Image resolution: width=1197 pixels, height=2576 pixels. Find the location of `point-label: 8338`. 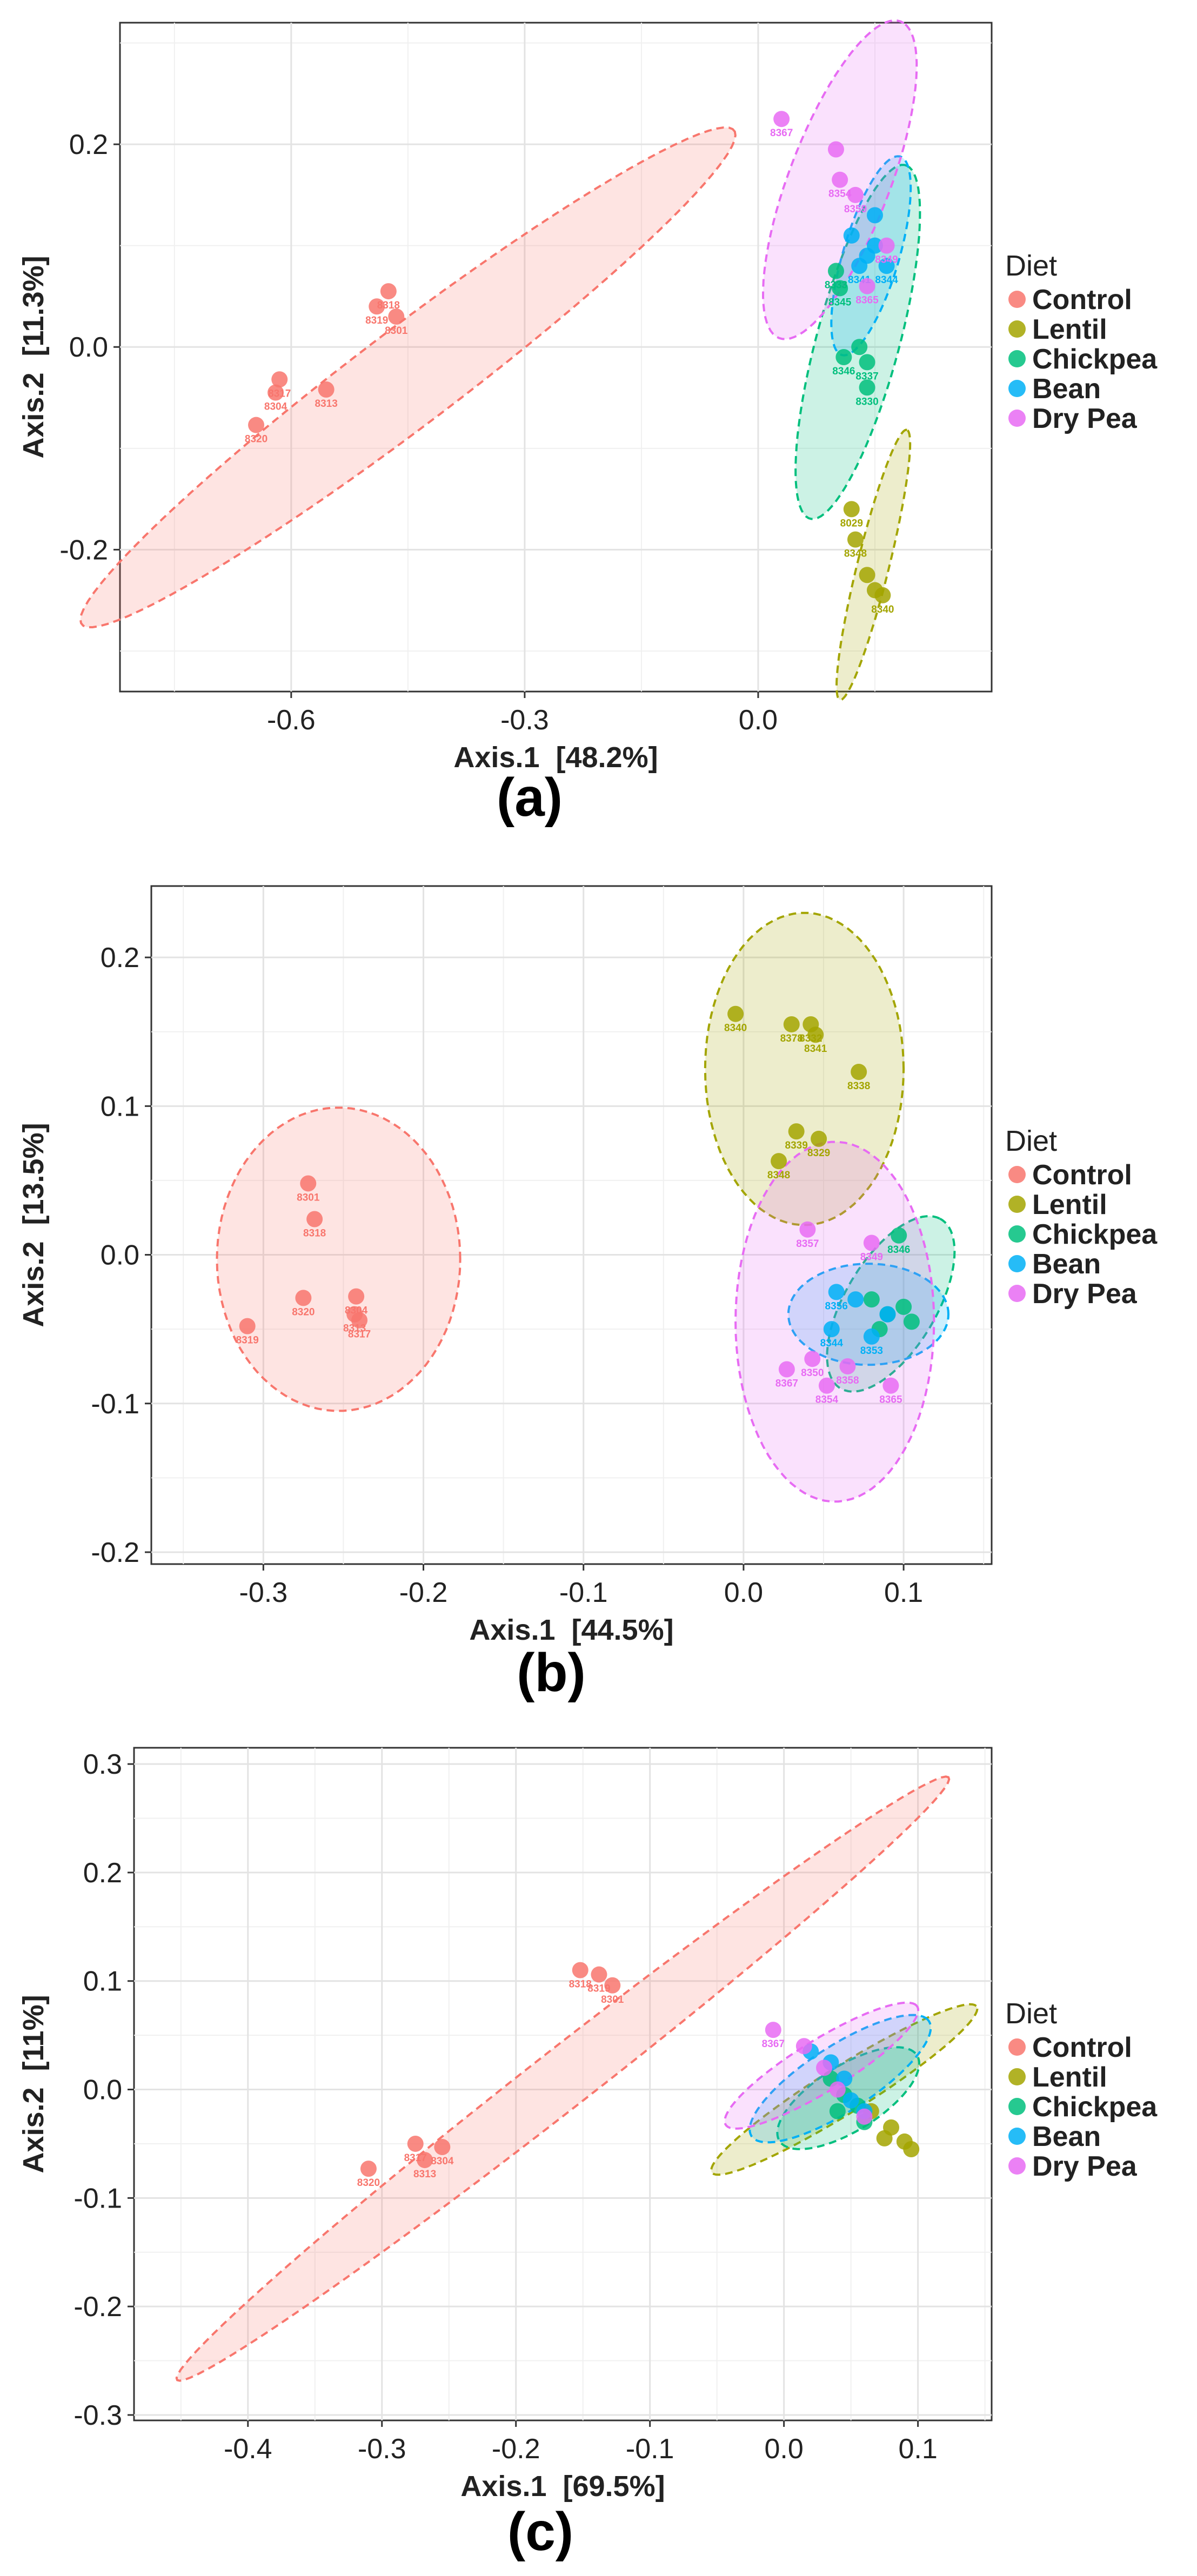

point-label: 8338 is located at coordinates (859, 1086).